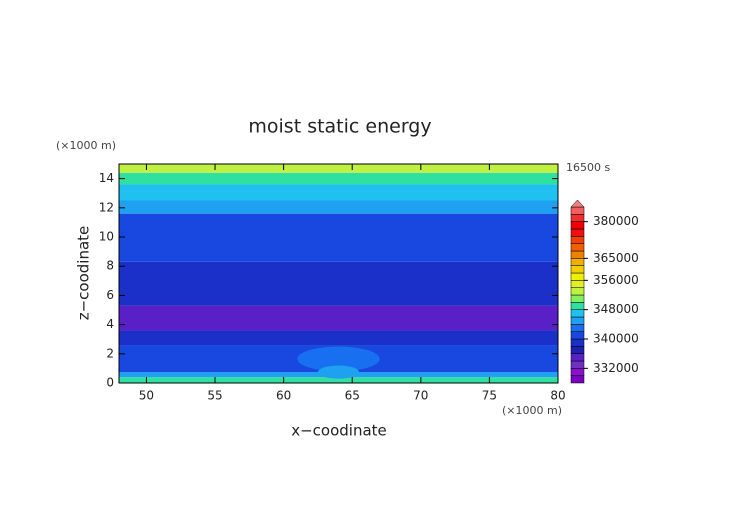  What do you see at coordinates (616, 368) in the screenshot?
I see `colorbar-tick-label: 332000` at bounding box center [616, 368].